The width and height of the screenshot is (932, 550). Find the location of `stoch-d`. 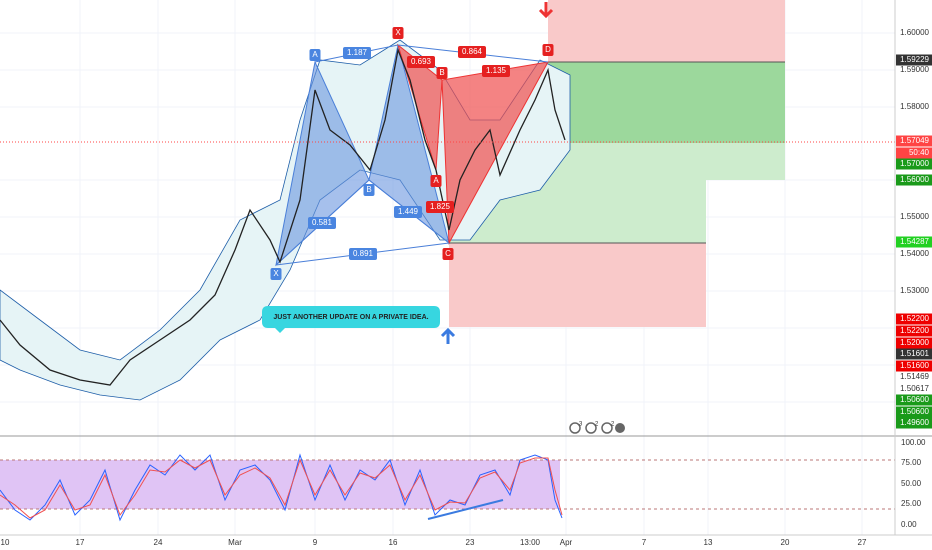

stoch-d is located at coordinates (281, 488).